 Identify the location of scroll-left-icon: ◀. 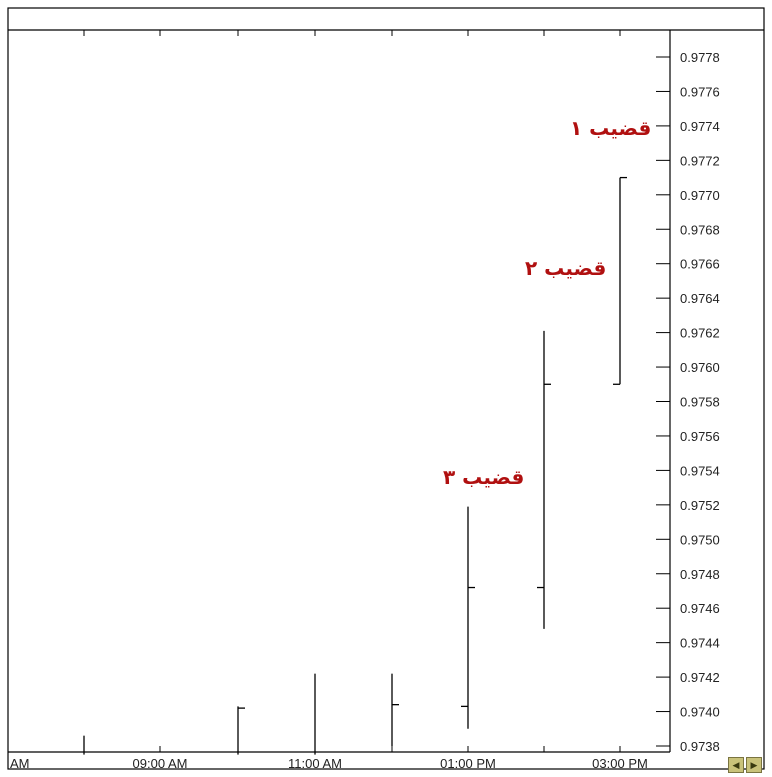
(736, 765).